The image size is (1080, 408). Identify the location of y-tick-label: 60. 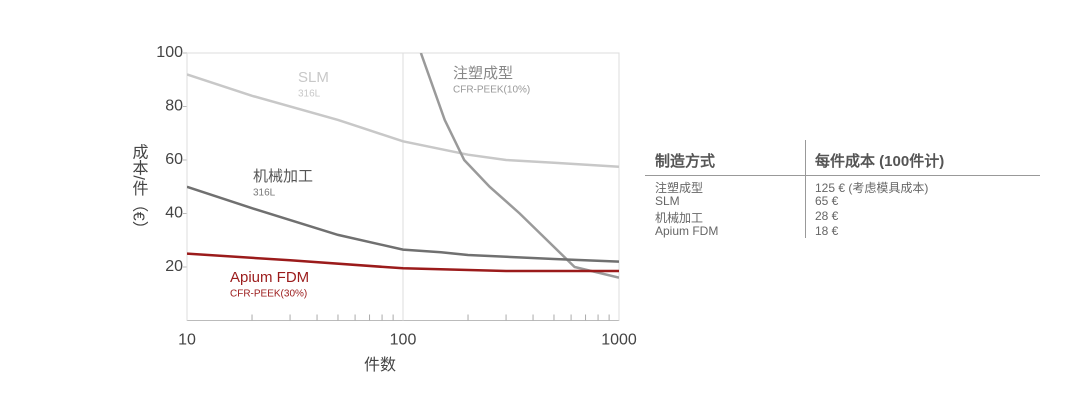
(174, 159).